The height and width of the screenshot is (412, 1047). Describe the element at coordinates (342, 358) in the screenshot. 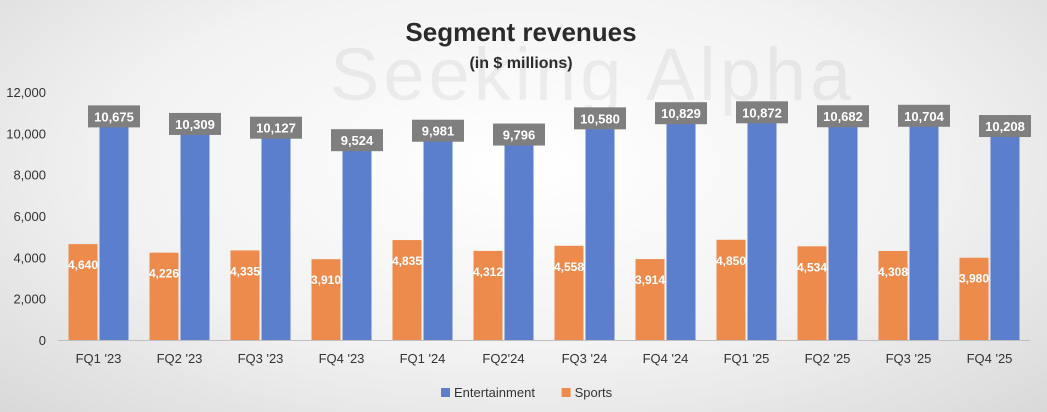

I see `x-category-label: FQ4 '23` at that location.